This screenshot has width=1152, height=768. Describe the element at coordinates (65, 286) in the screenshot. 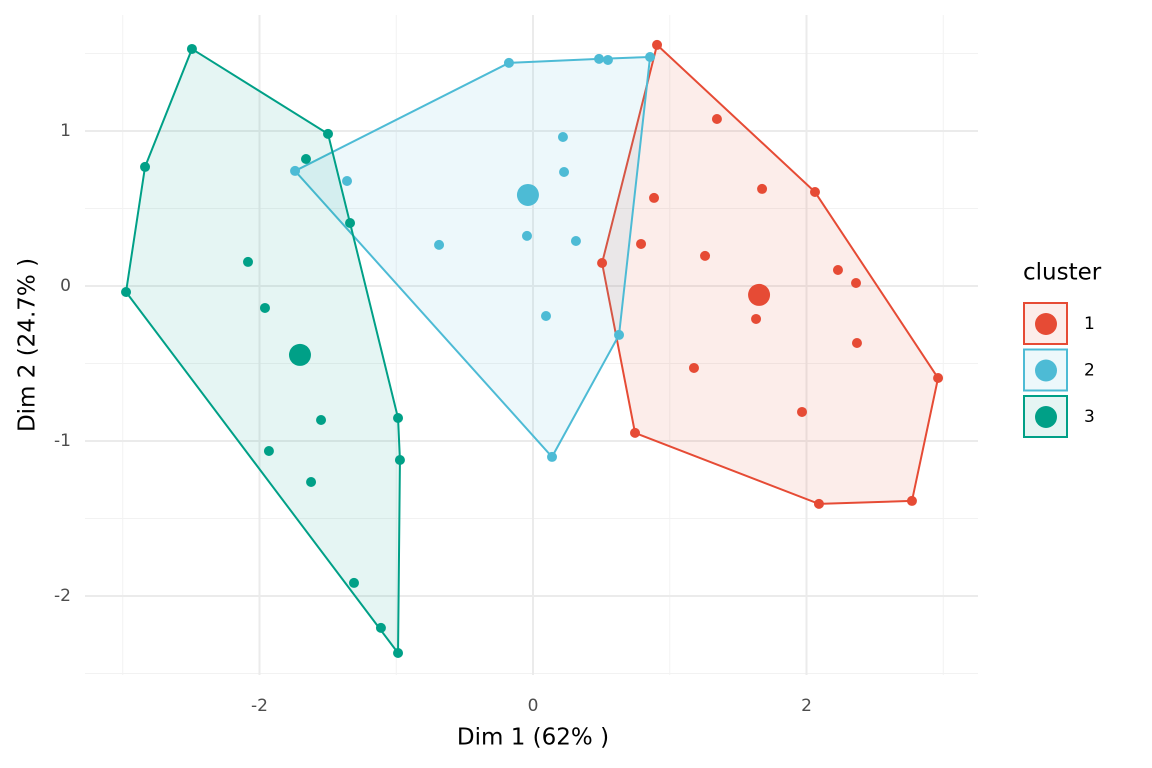

I see `y-tick-label: 0` at that location.